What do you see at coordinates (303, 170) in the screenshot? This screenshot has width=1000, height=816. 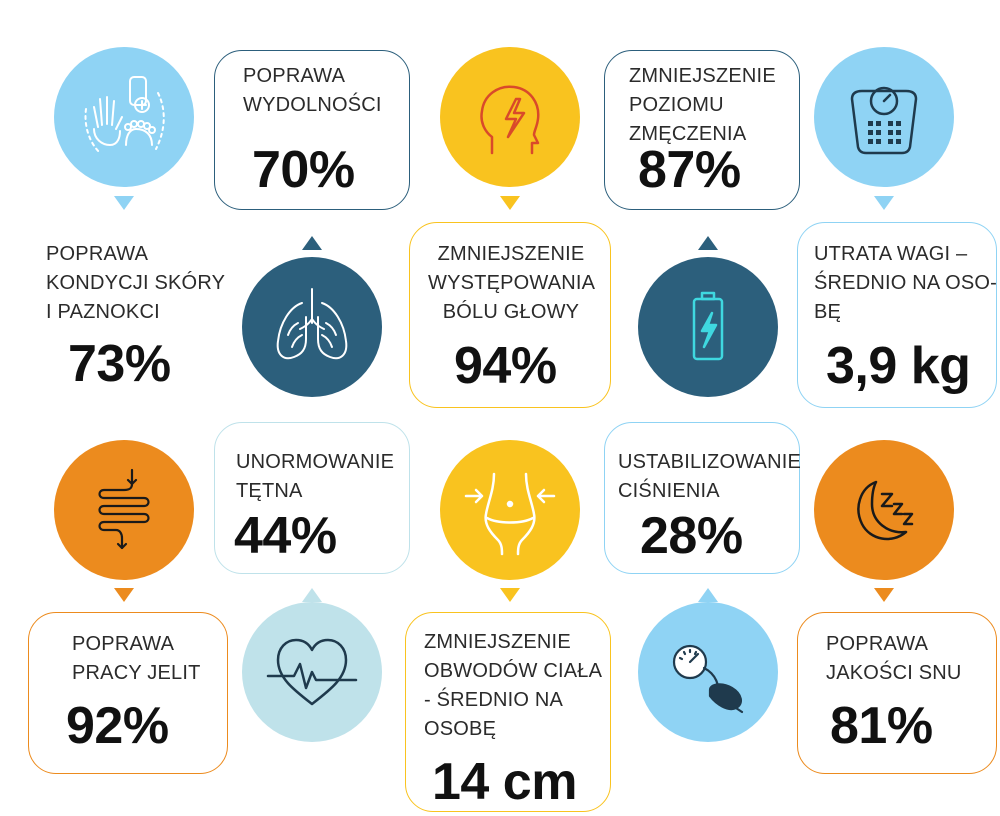 I see `fitness-value: 70%` at bounding box center [303, 170].